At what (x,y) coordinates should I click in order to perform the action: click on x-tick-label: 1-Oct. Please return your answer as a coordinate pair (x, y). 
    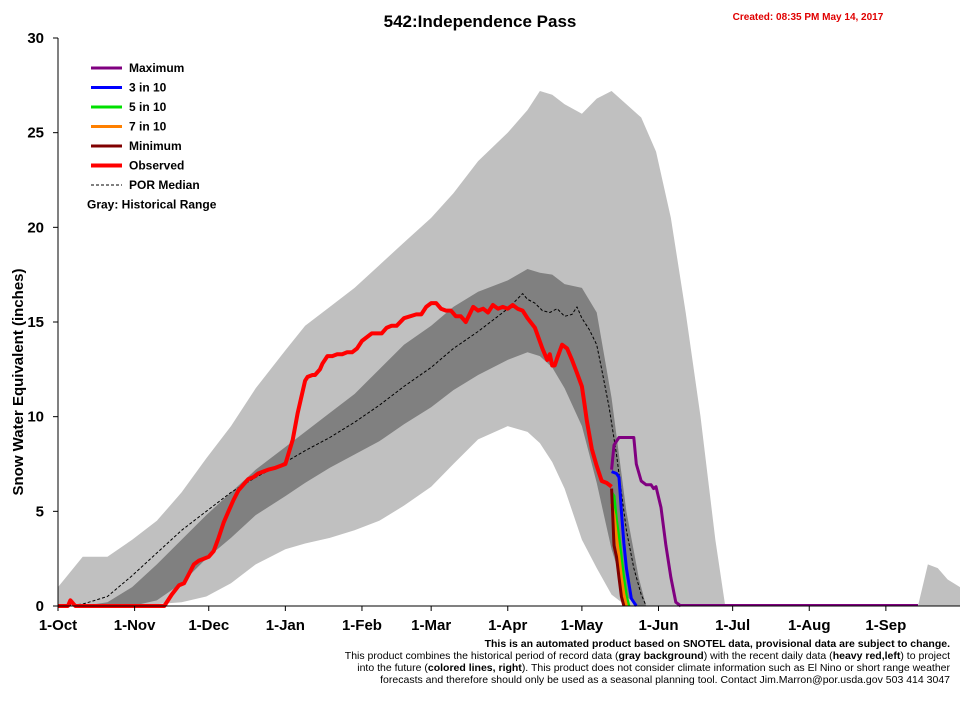
    Looking at the image, I should click on (58, 625).